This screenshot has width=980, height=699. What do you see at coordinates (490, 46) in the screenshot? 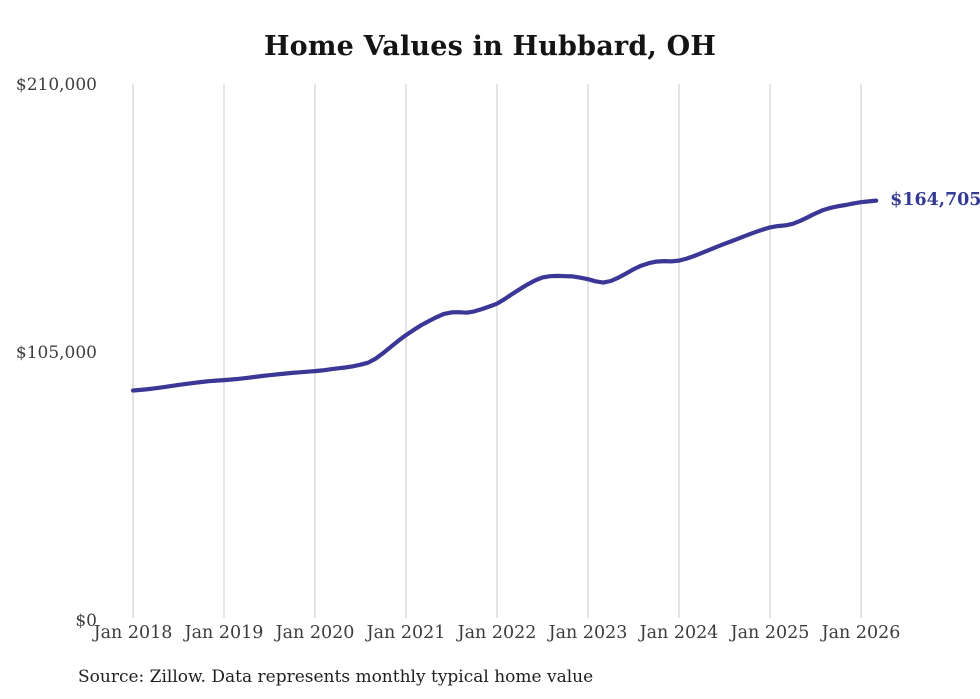
I see `chart-title: Home Values in Hubbard, OH` at bounding box center [490, 46].